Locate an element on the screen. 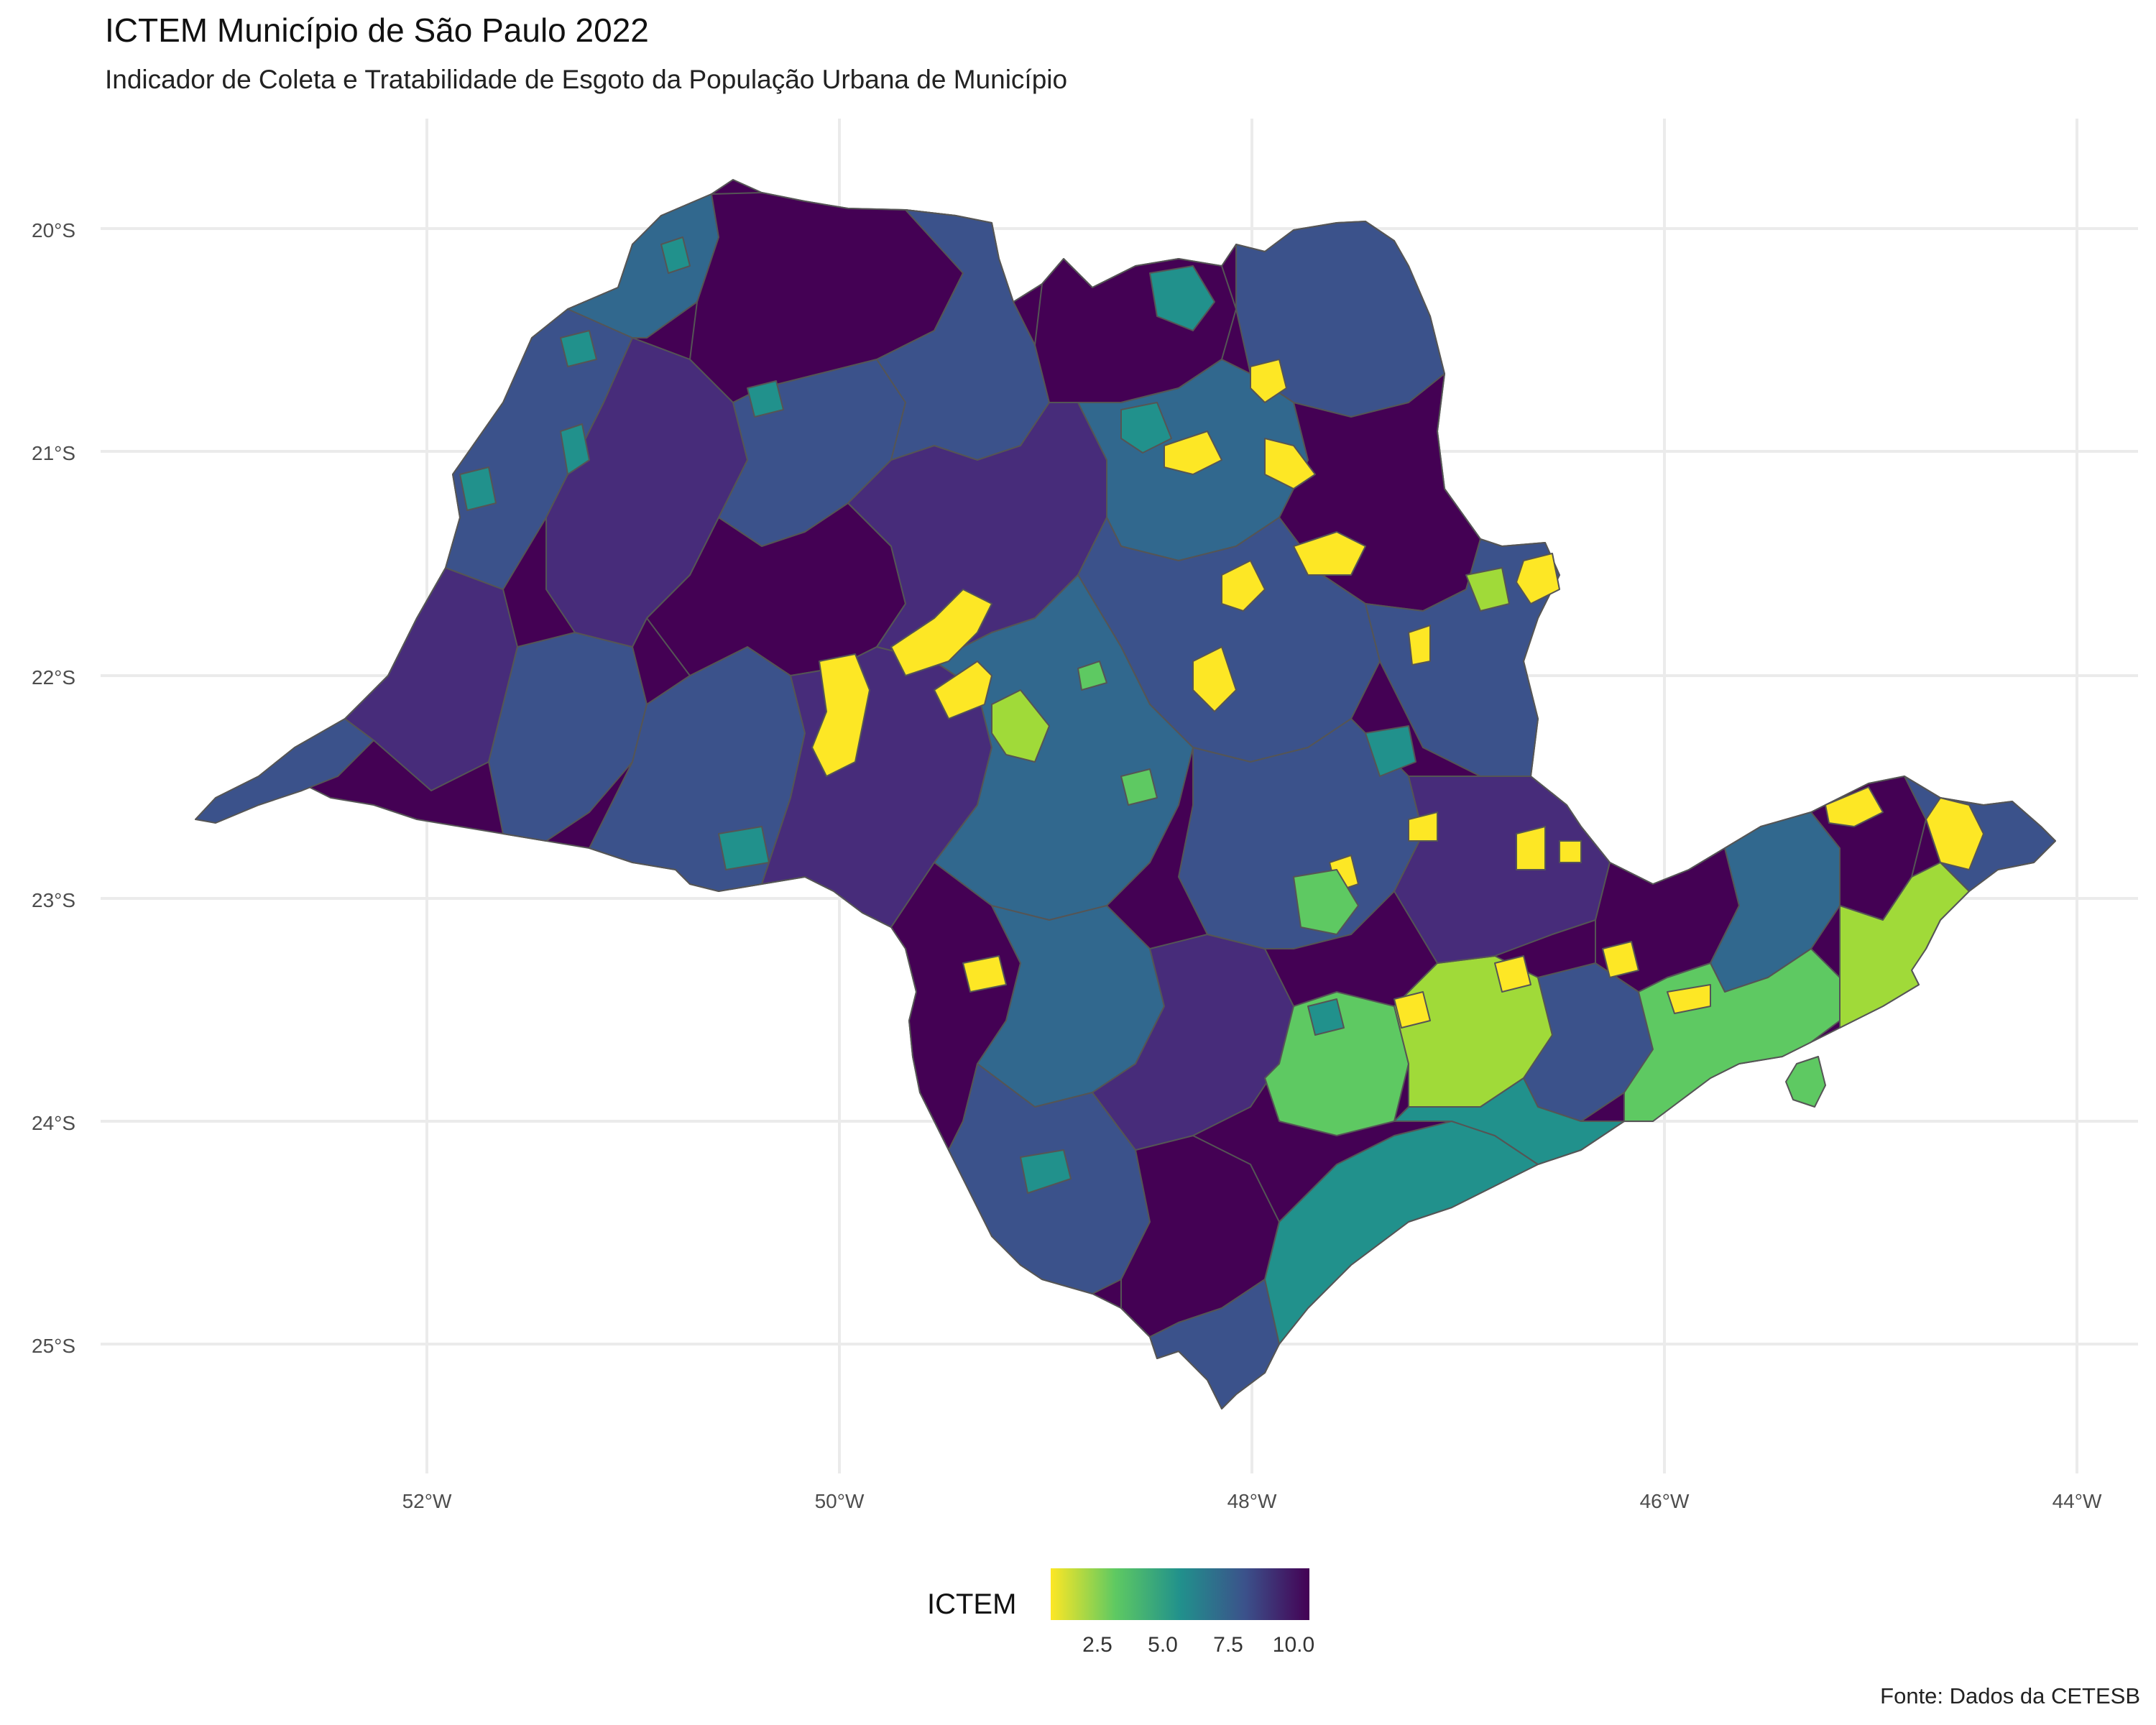 This screenshot has height=1725, width=2156. chart-title: ICTEM Município de São Paulo 2022 is located at coordinates (377, 30).